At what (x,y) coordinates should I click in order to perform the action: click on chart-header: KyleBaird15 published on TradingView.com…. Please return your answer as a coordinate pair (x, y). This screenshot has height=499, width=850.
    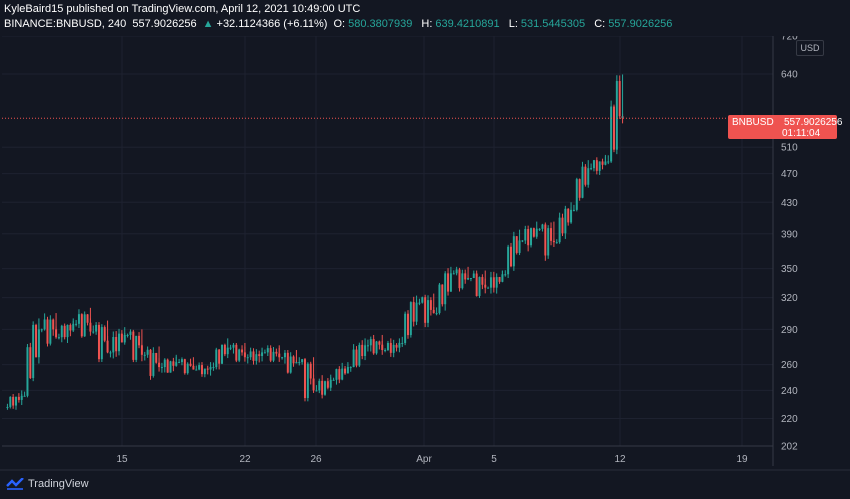
    Looking at the image, I should click on (425, 18).